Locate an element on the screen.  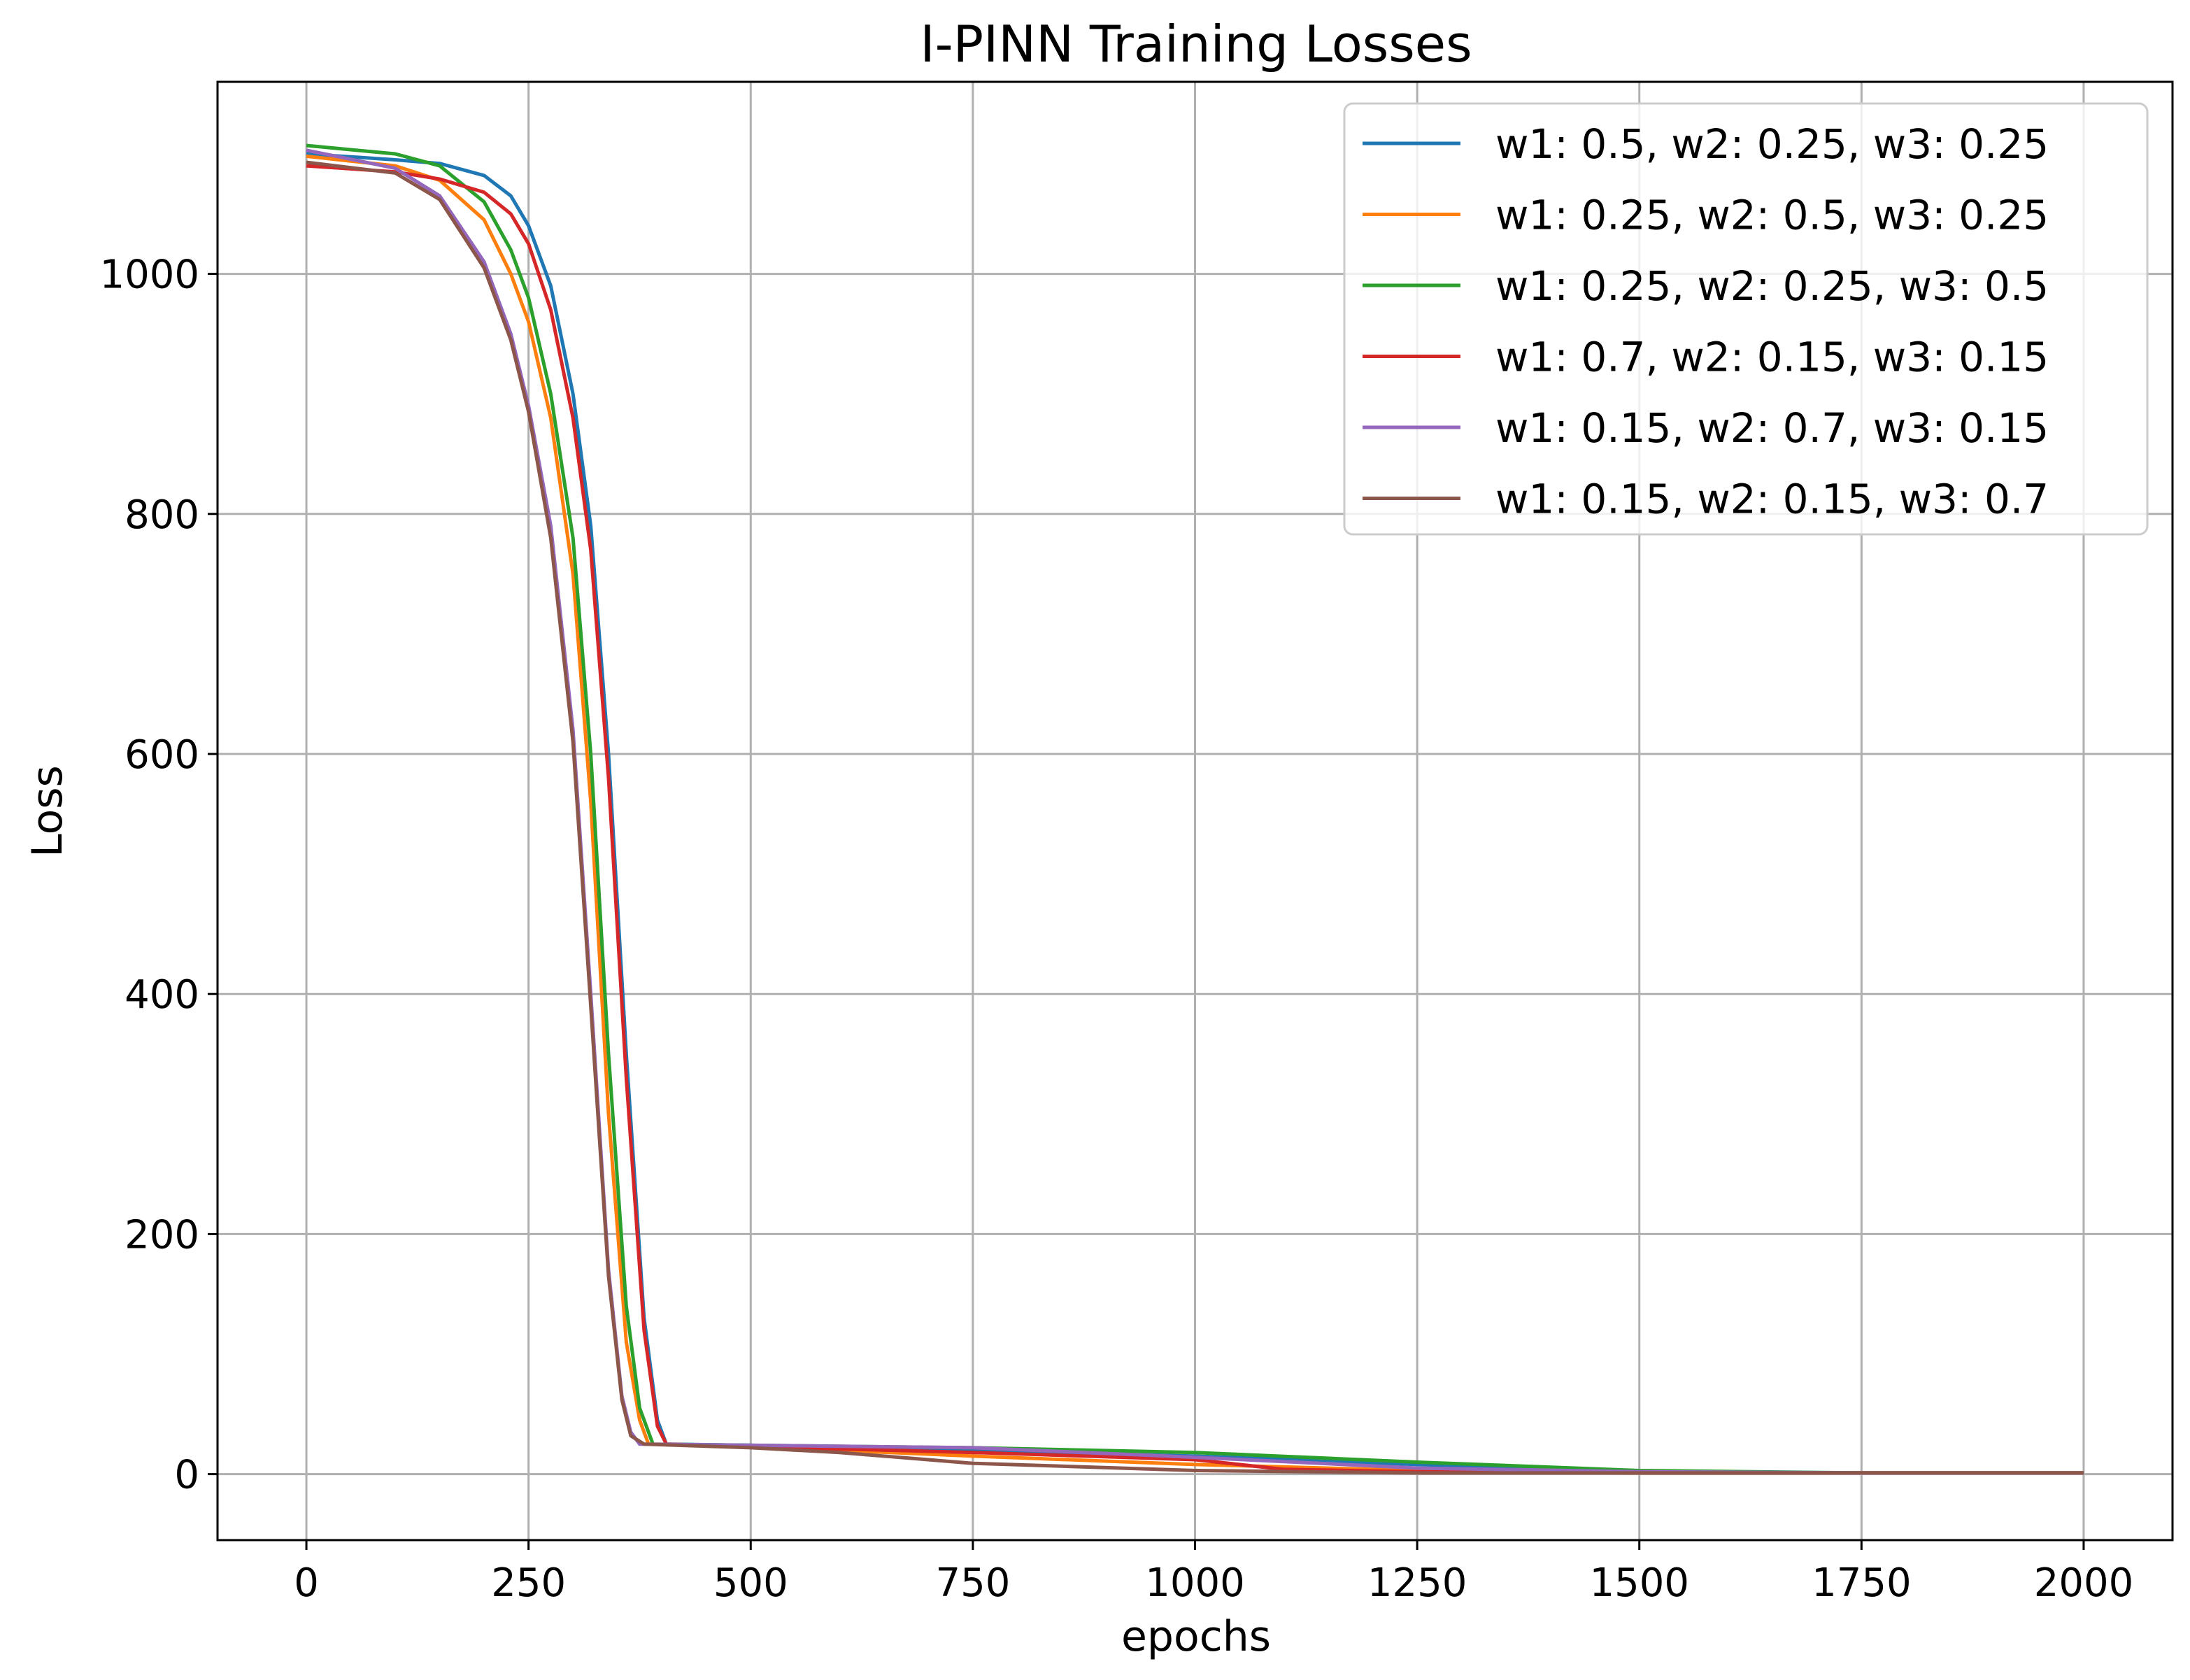
y-tick-label: 0 is located at coordinates (187, 1476).